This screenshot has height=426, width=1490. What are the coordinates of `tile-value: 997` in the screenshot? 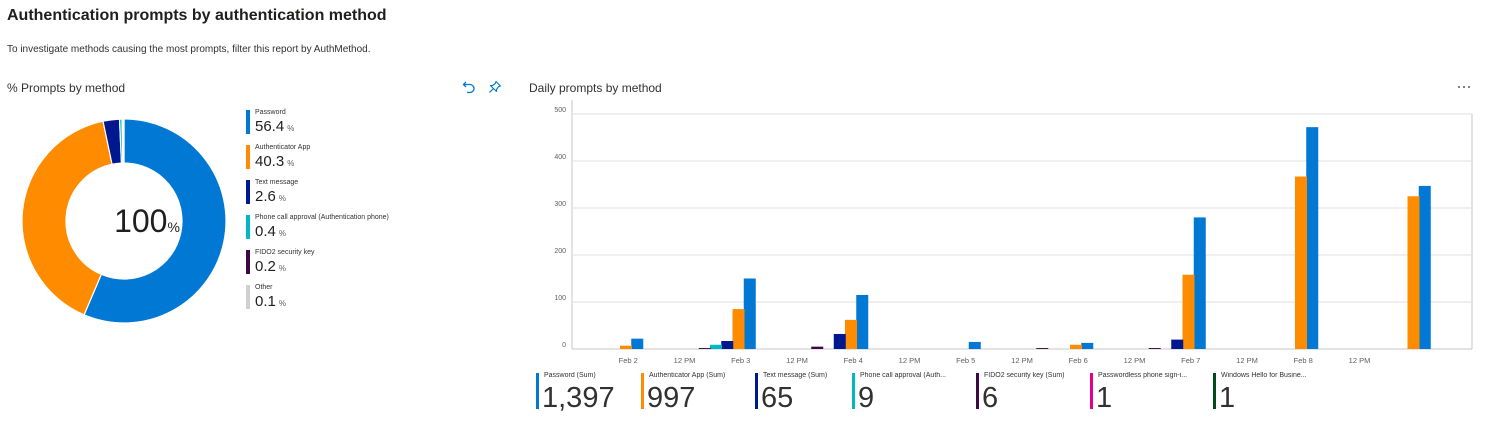 It's located at (671, 398).